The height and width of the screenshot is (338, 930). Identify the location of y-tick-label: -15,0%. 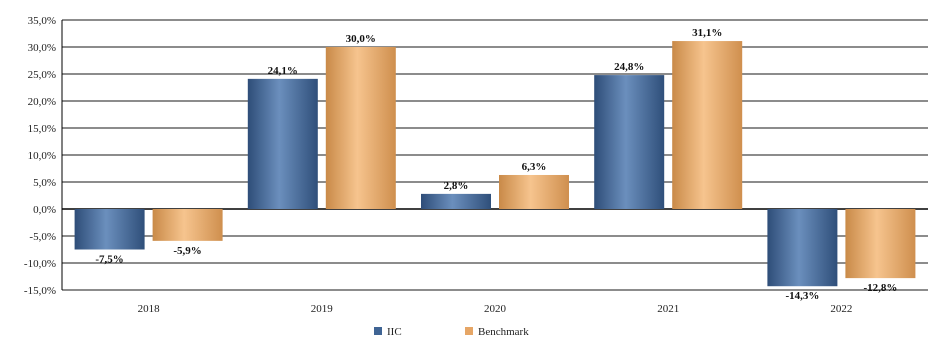
(40, 291).